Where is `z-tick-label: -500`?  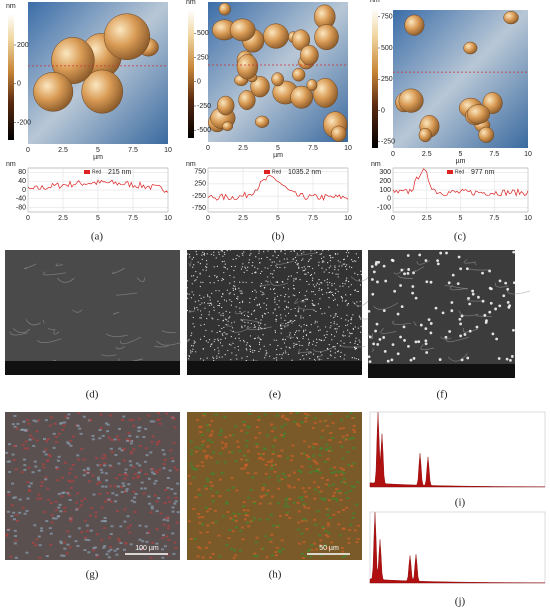
z-tick-label: -500 is located at coordinates (204, 130).